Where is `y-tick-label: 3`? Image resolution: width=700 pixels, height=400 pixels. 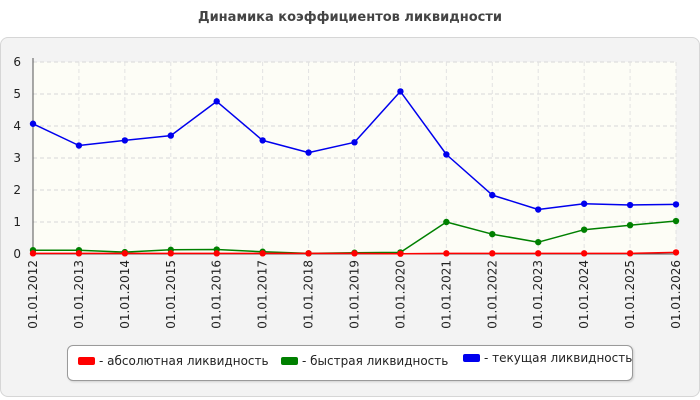 y-tick-label: 3 is located at coordinates (17, 158).